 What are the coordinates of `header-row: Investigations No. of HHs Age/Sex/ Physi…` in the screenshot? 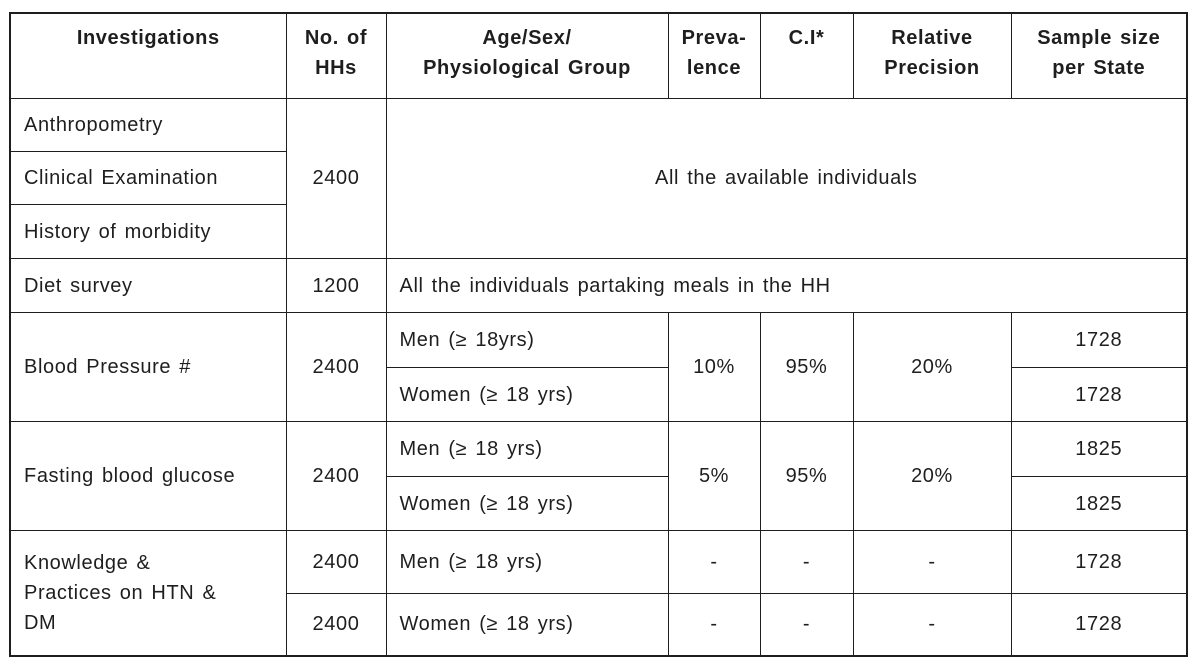 It's located at (598, 55).